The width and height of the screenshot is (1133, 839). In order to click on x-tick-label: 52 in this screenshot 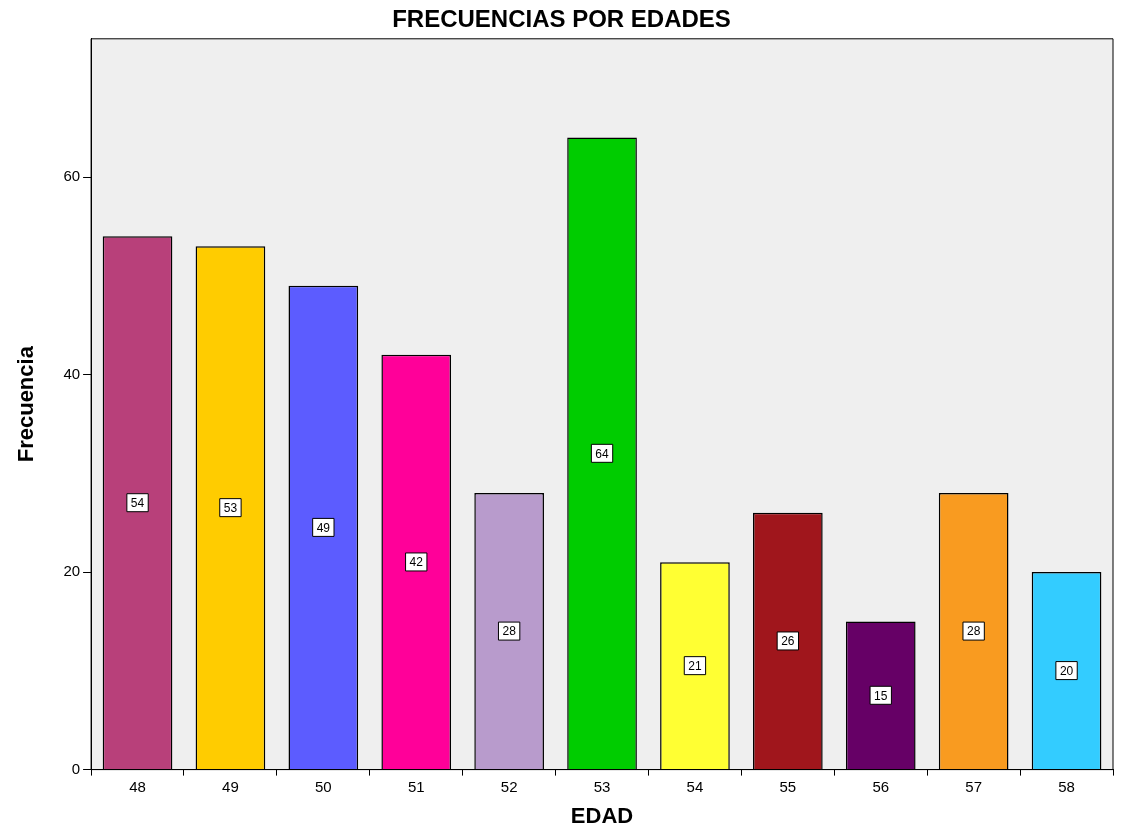, I will do `click(509, 786)`.